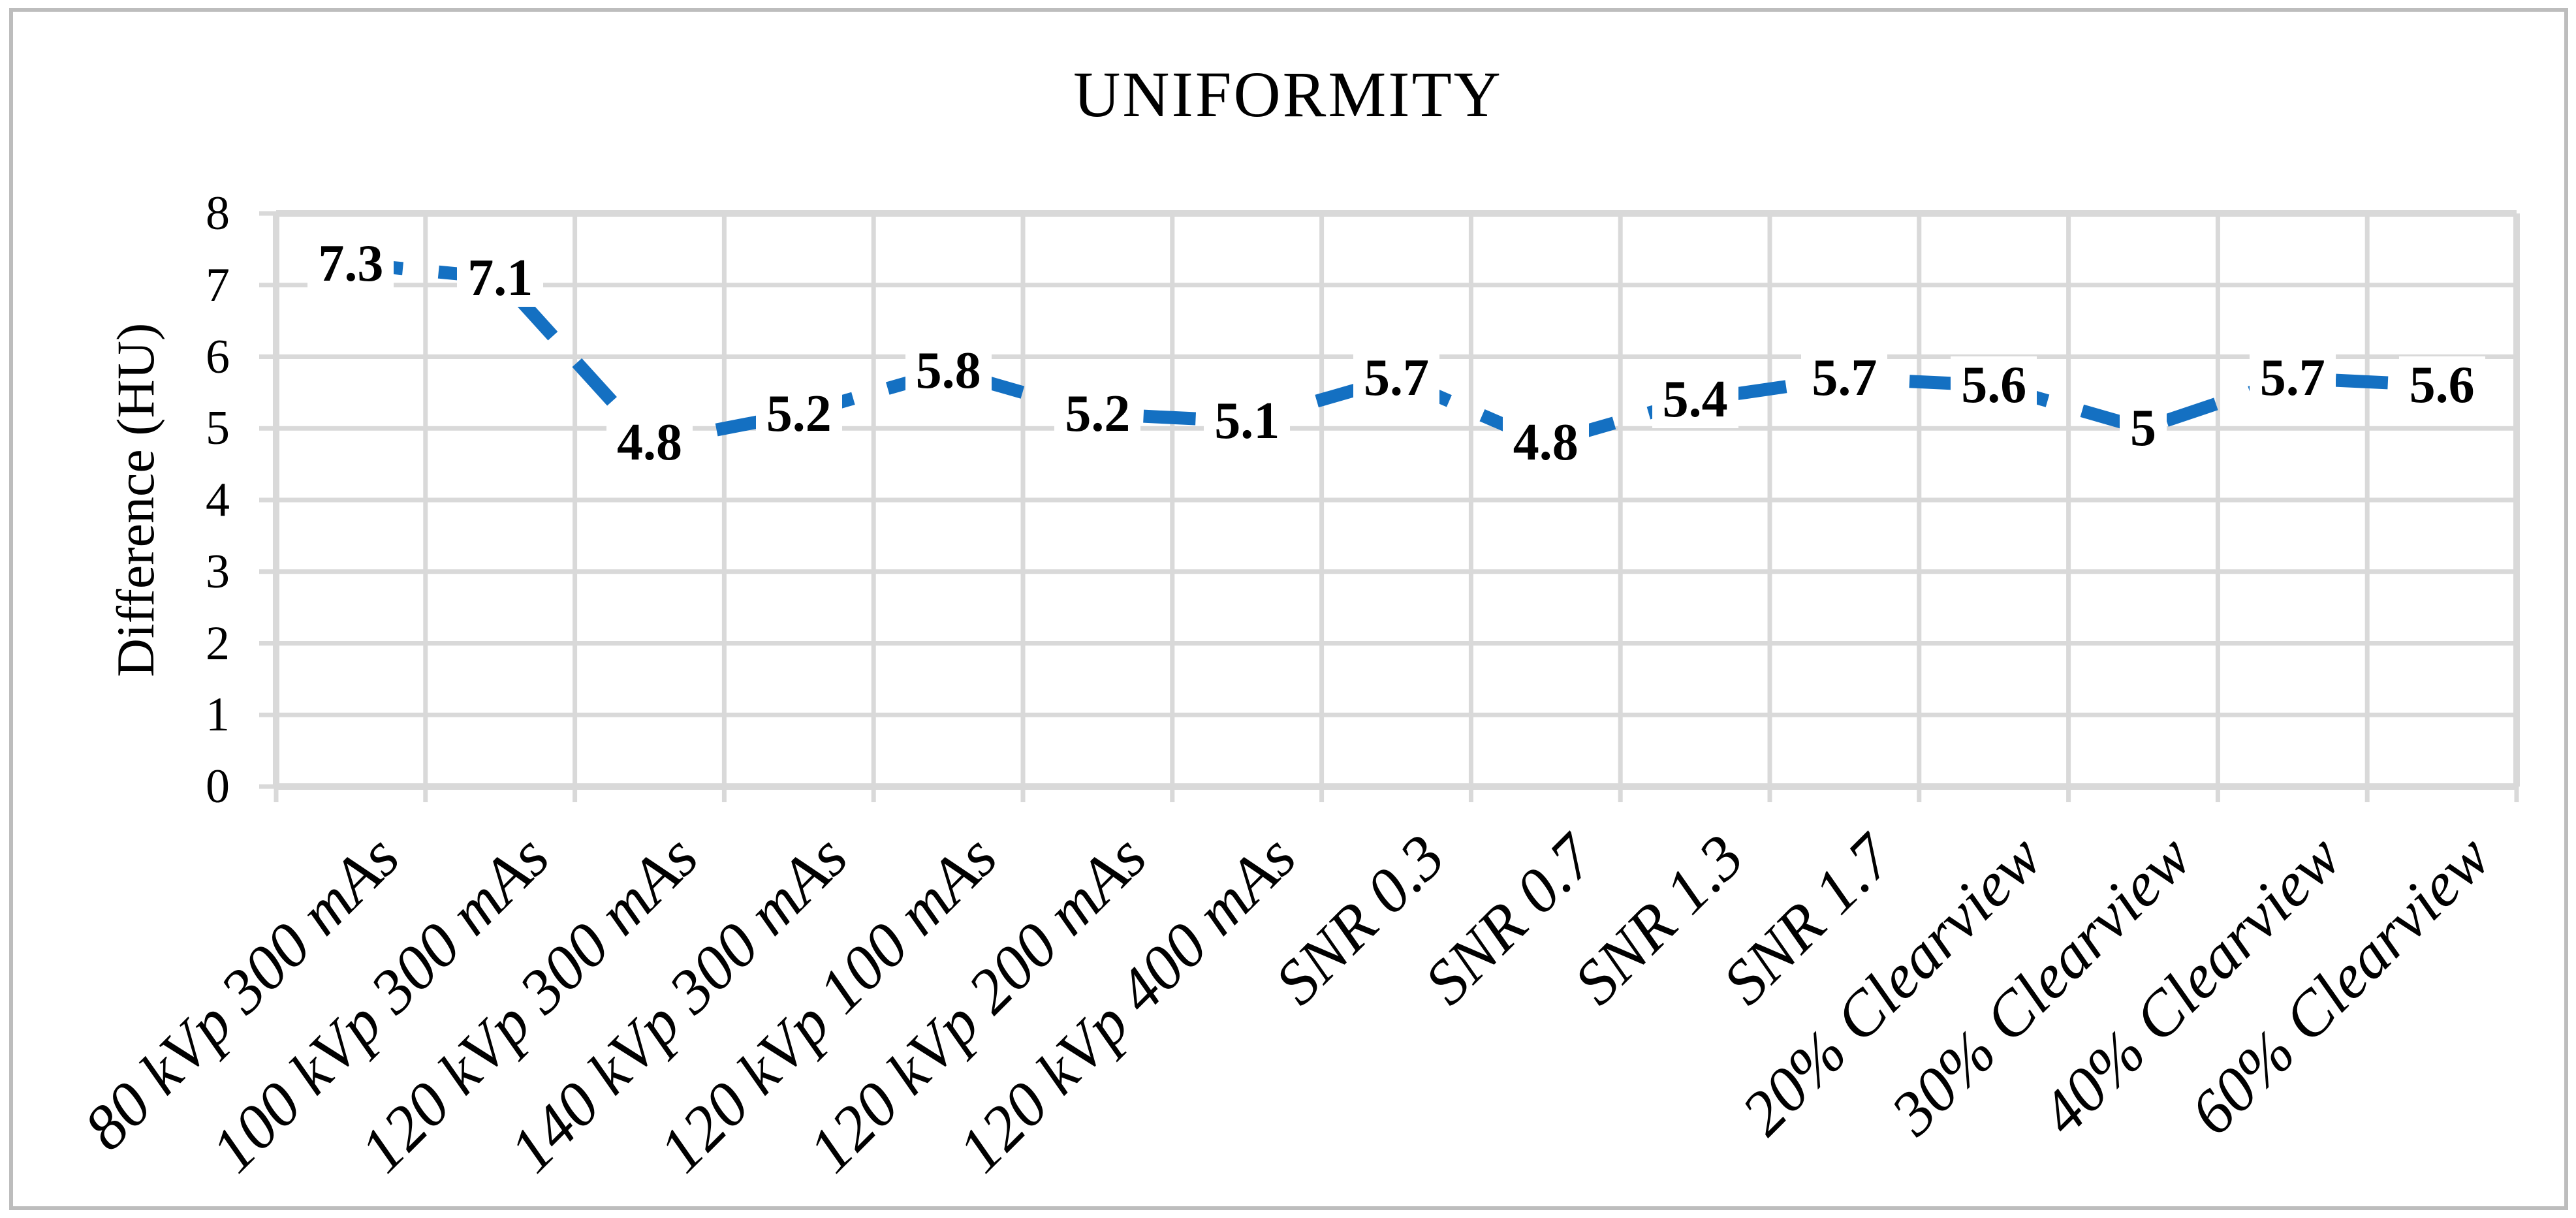 The image size is (2576, 1218). I want to click on data-label: 5.1, so click(1247, 421).